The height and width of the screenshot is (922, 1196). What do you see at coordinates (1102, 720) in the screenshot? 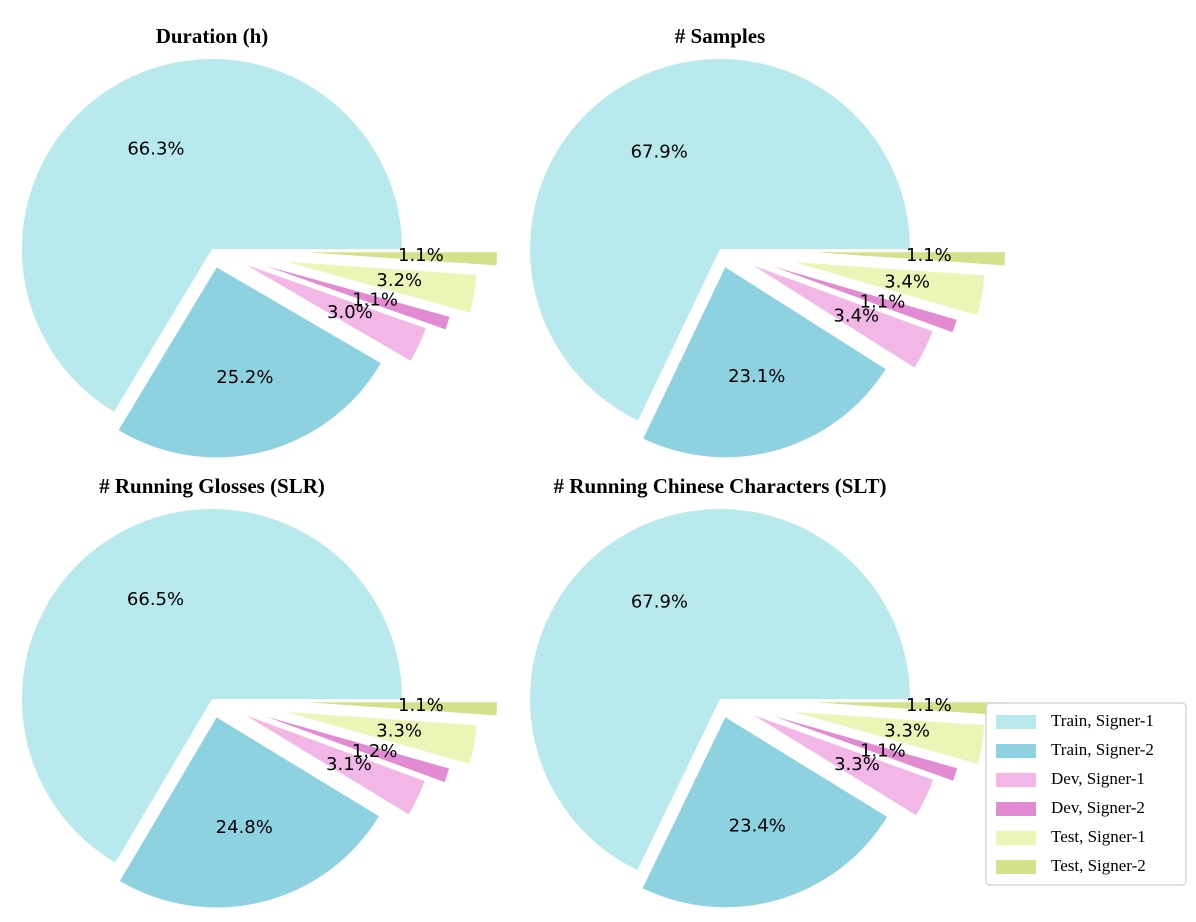
I see `legend-label: Train, Signer-1` at bounding box center [1102, 720].